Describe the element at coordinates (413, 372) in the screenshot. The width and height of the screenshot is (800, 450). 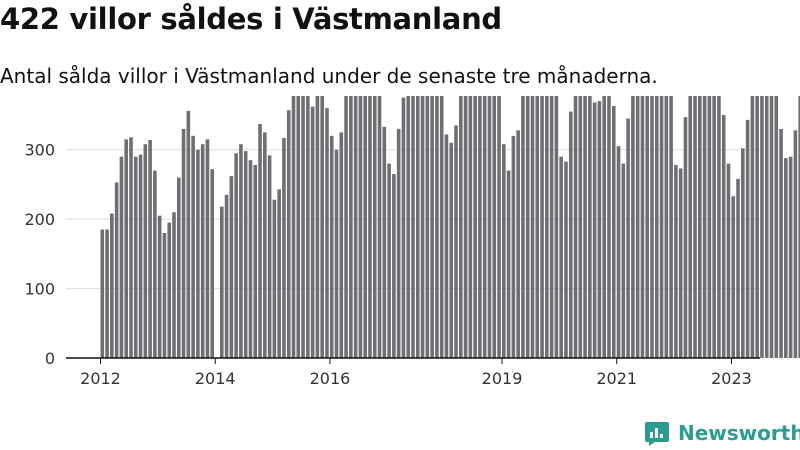
I see `x-axis: 2012201420162019202120232025` at that location.